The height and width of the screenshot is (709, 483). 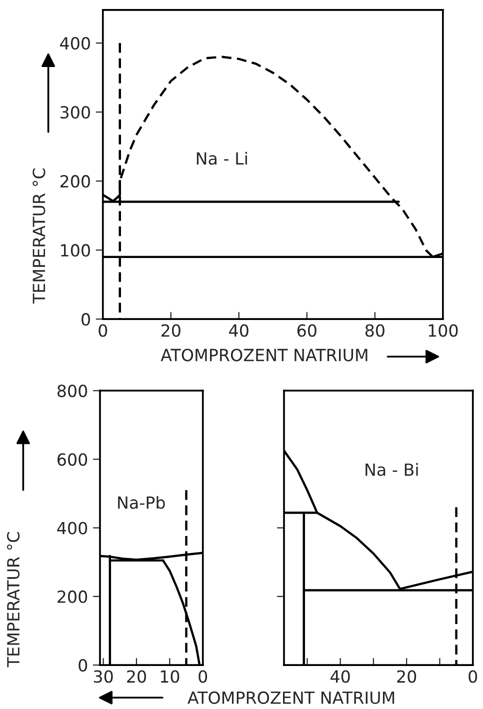 I want to click on x-tick-label: 30, so click(x=103, y=676).